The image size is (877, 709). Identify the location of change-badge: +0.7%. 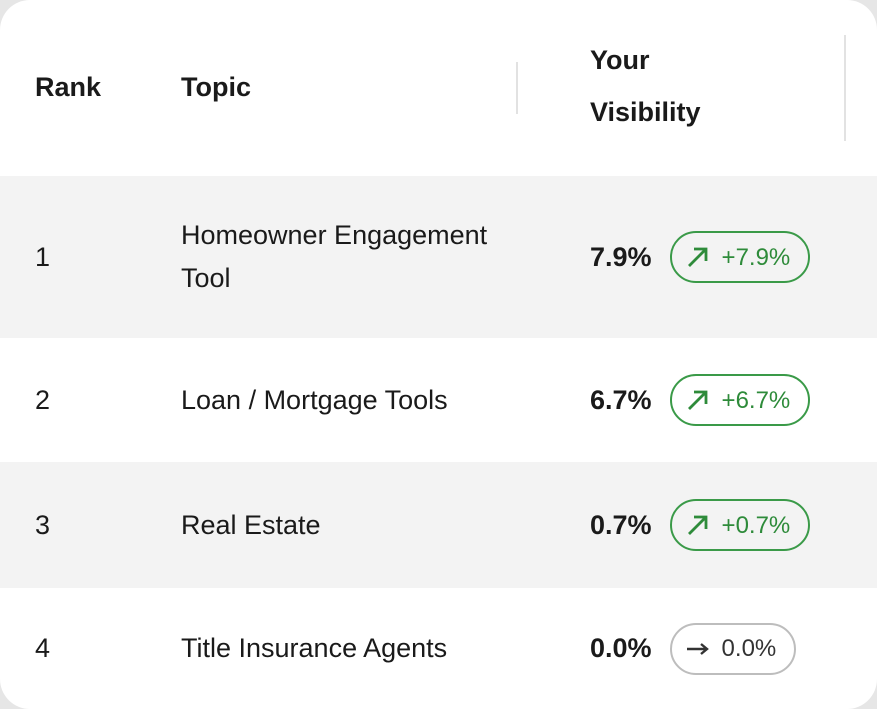
(740, 525).